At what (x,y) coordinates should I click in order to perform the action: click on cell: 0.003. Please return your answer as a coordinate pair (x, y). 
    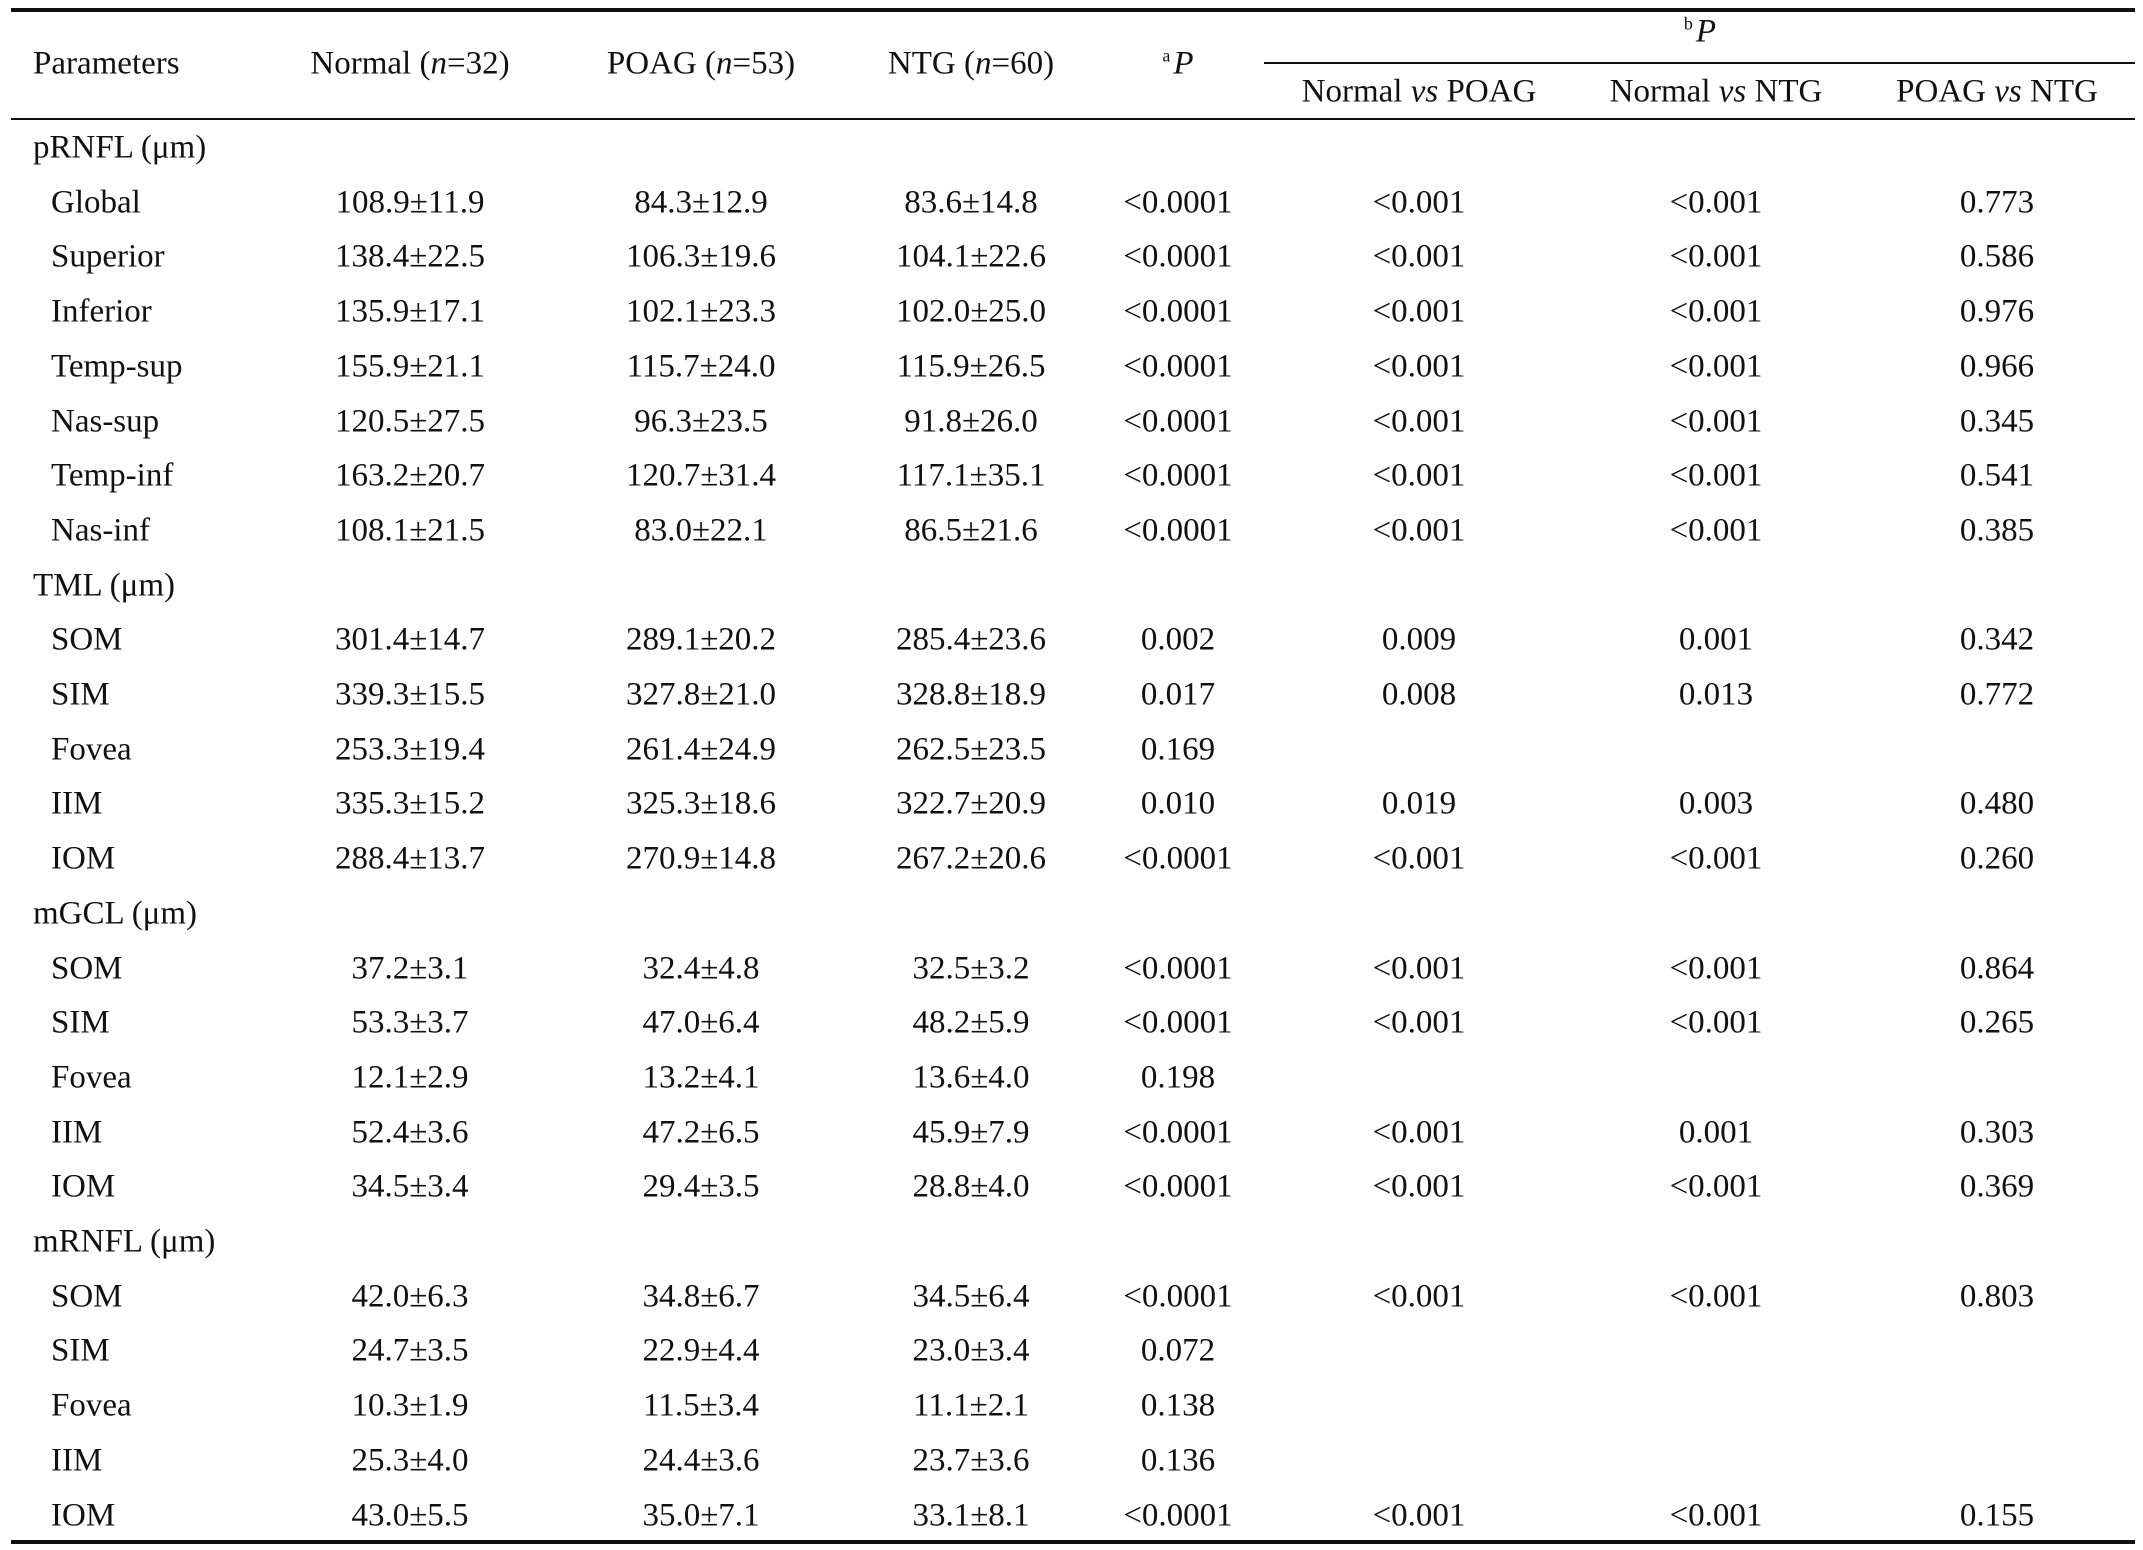
    Looking at the image, I should click on (1716, 803).